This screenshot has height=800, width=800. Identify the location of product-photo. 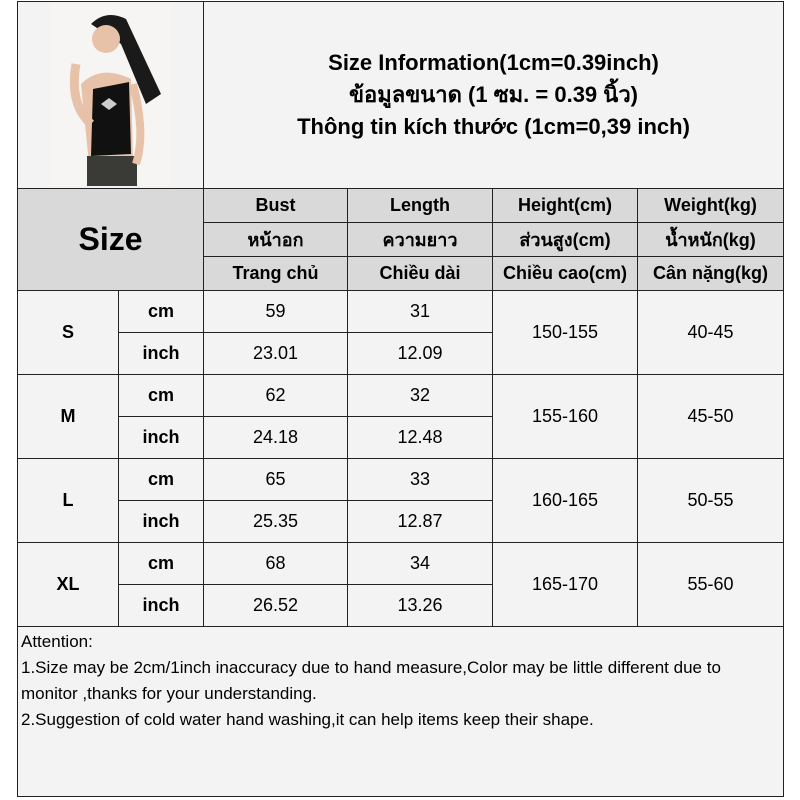
(110, 95).